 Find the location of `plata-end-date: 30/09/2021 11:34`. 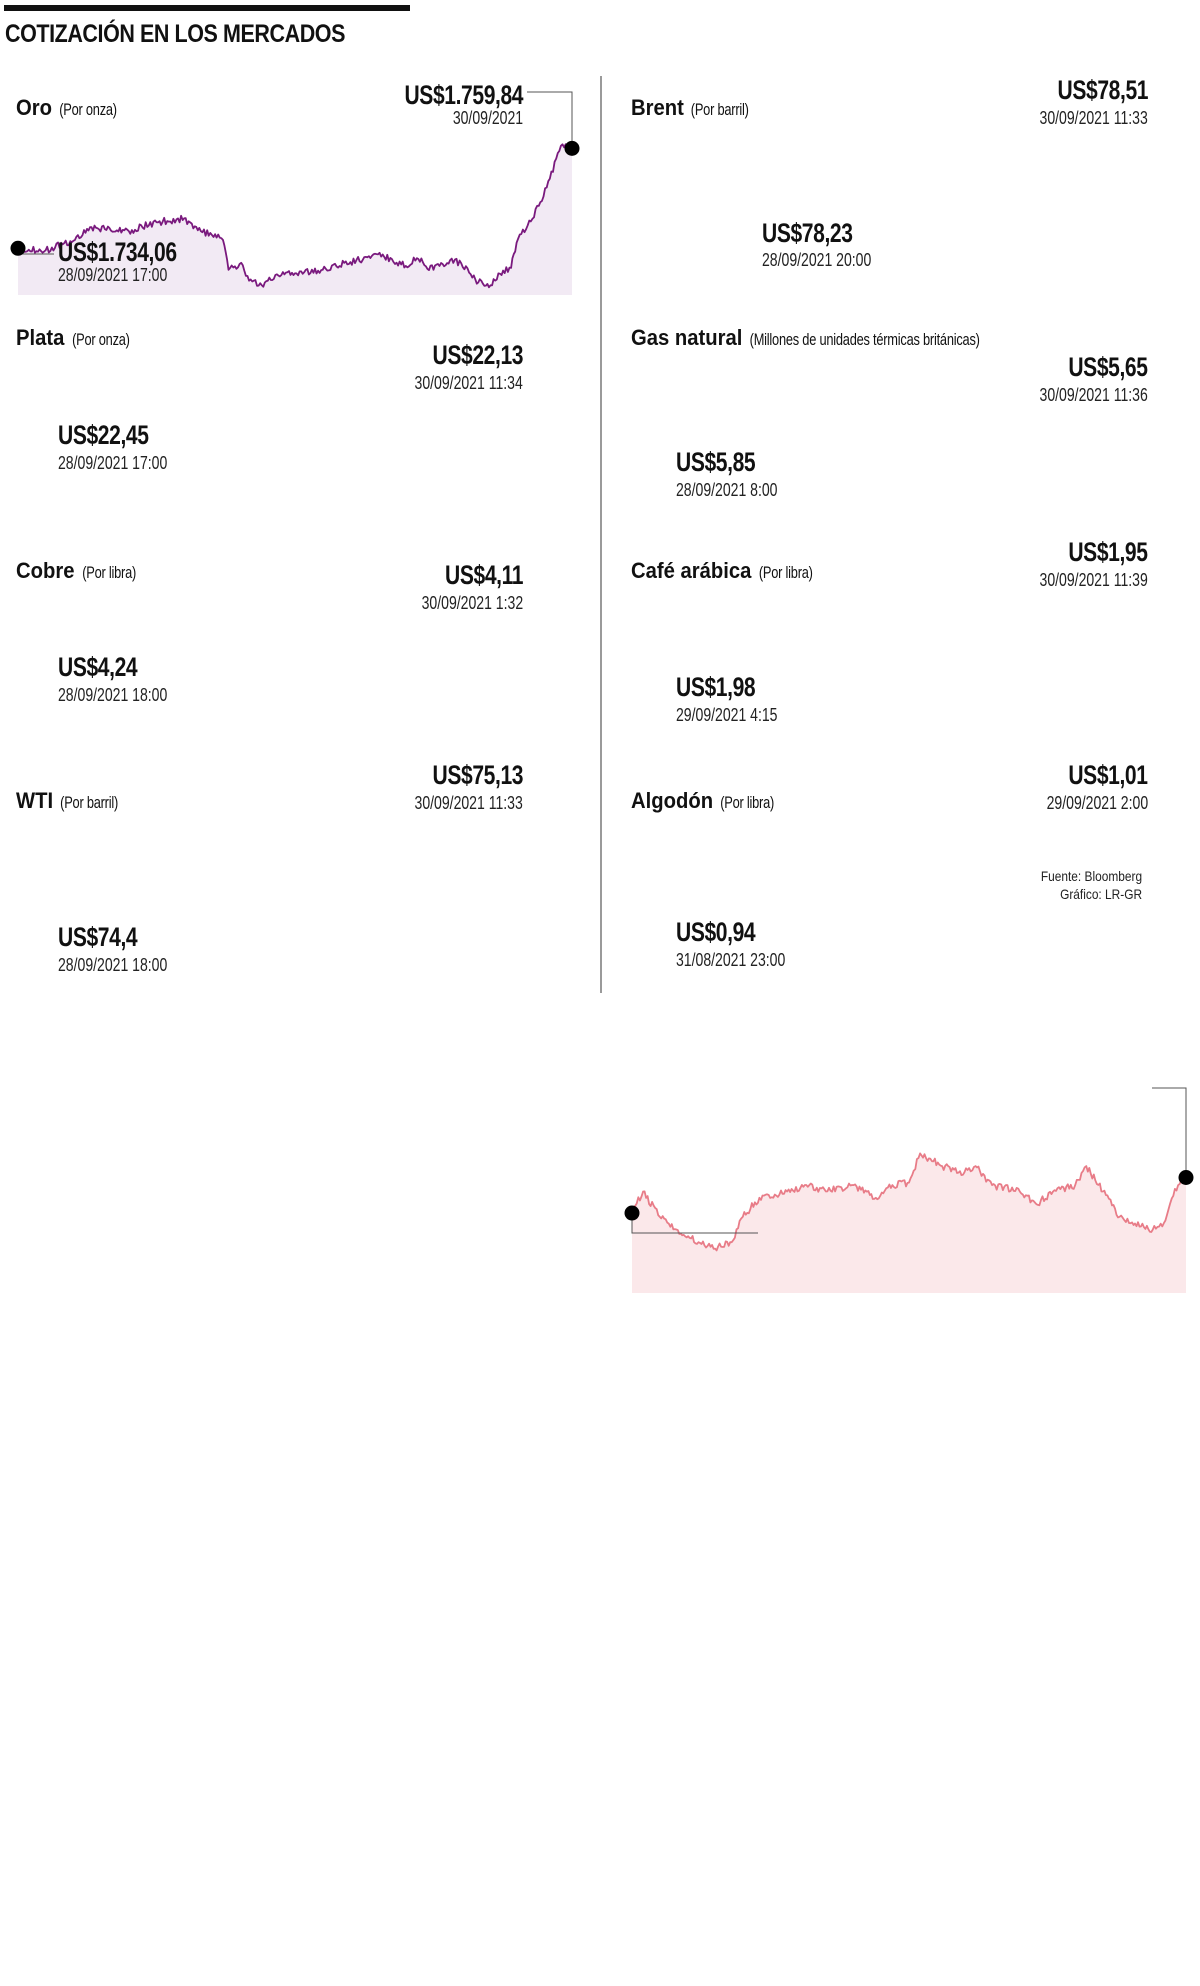

plata-end-date: 30/09/2021 11:34 is located at coordinates (468, 383).